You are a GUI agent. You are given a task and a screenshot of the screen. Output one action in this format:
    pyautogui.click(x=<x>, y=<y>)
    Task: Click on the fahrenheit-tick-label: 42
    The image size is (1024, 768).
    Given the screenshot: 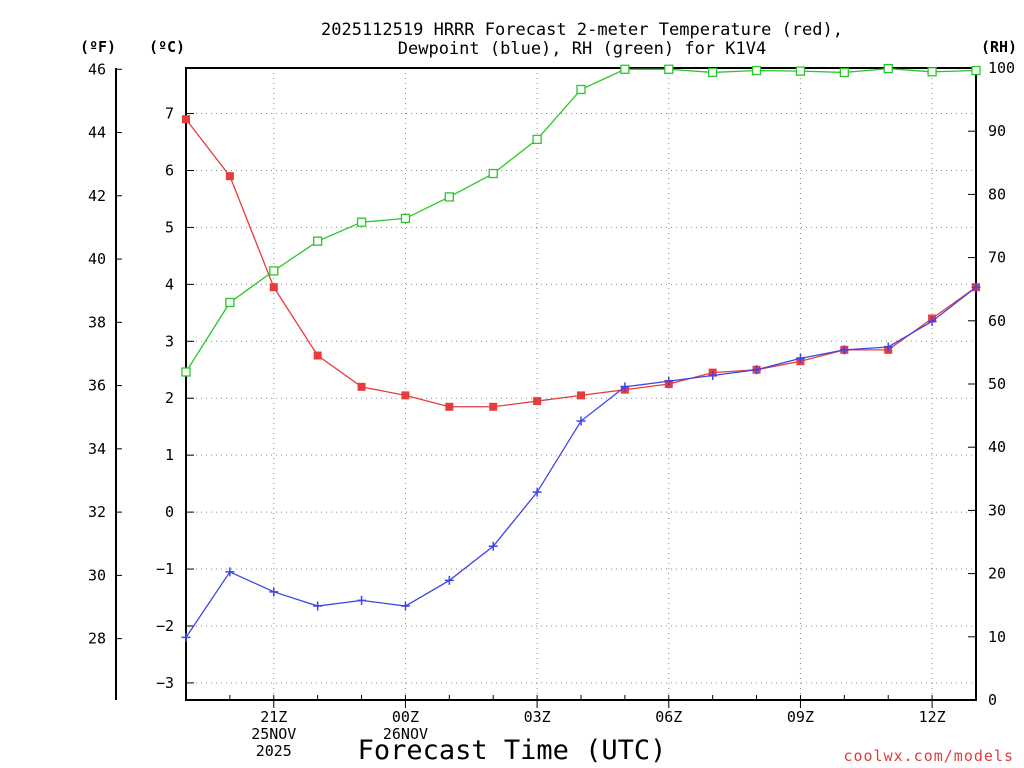 What is the action you would take?
    pyautogui.click(x=97, y=196)
    